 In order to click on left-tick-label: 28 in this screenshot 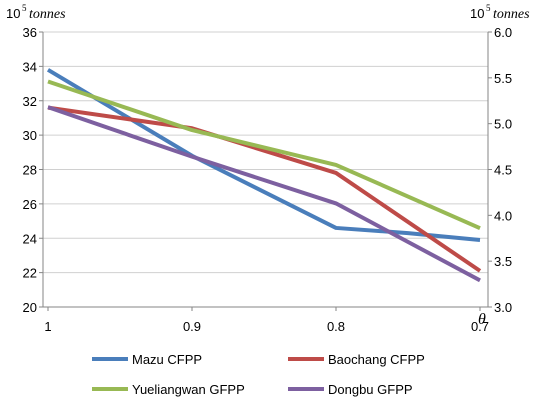, I will do `click(30, 170)`.